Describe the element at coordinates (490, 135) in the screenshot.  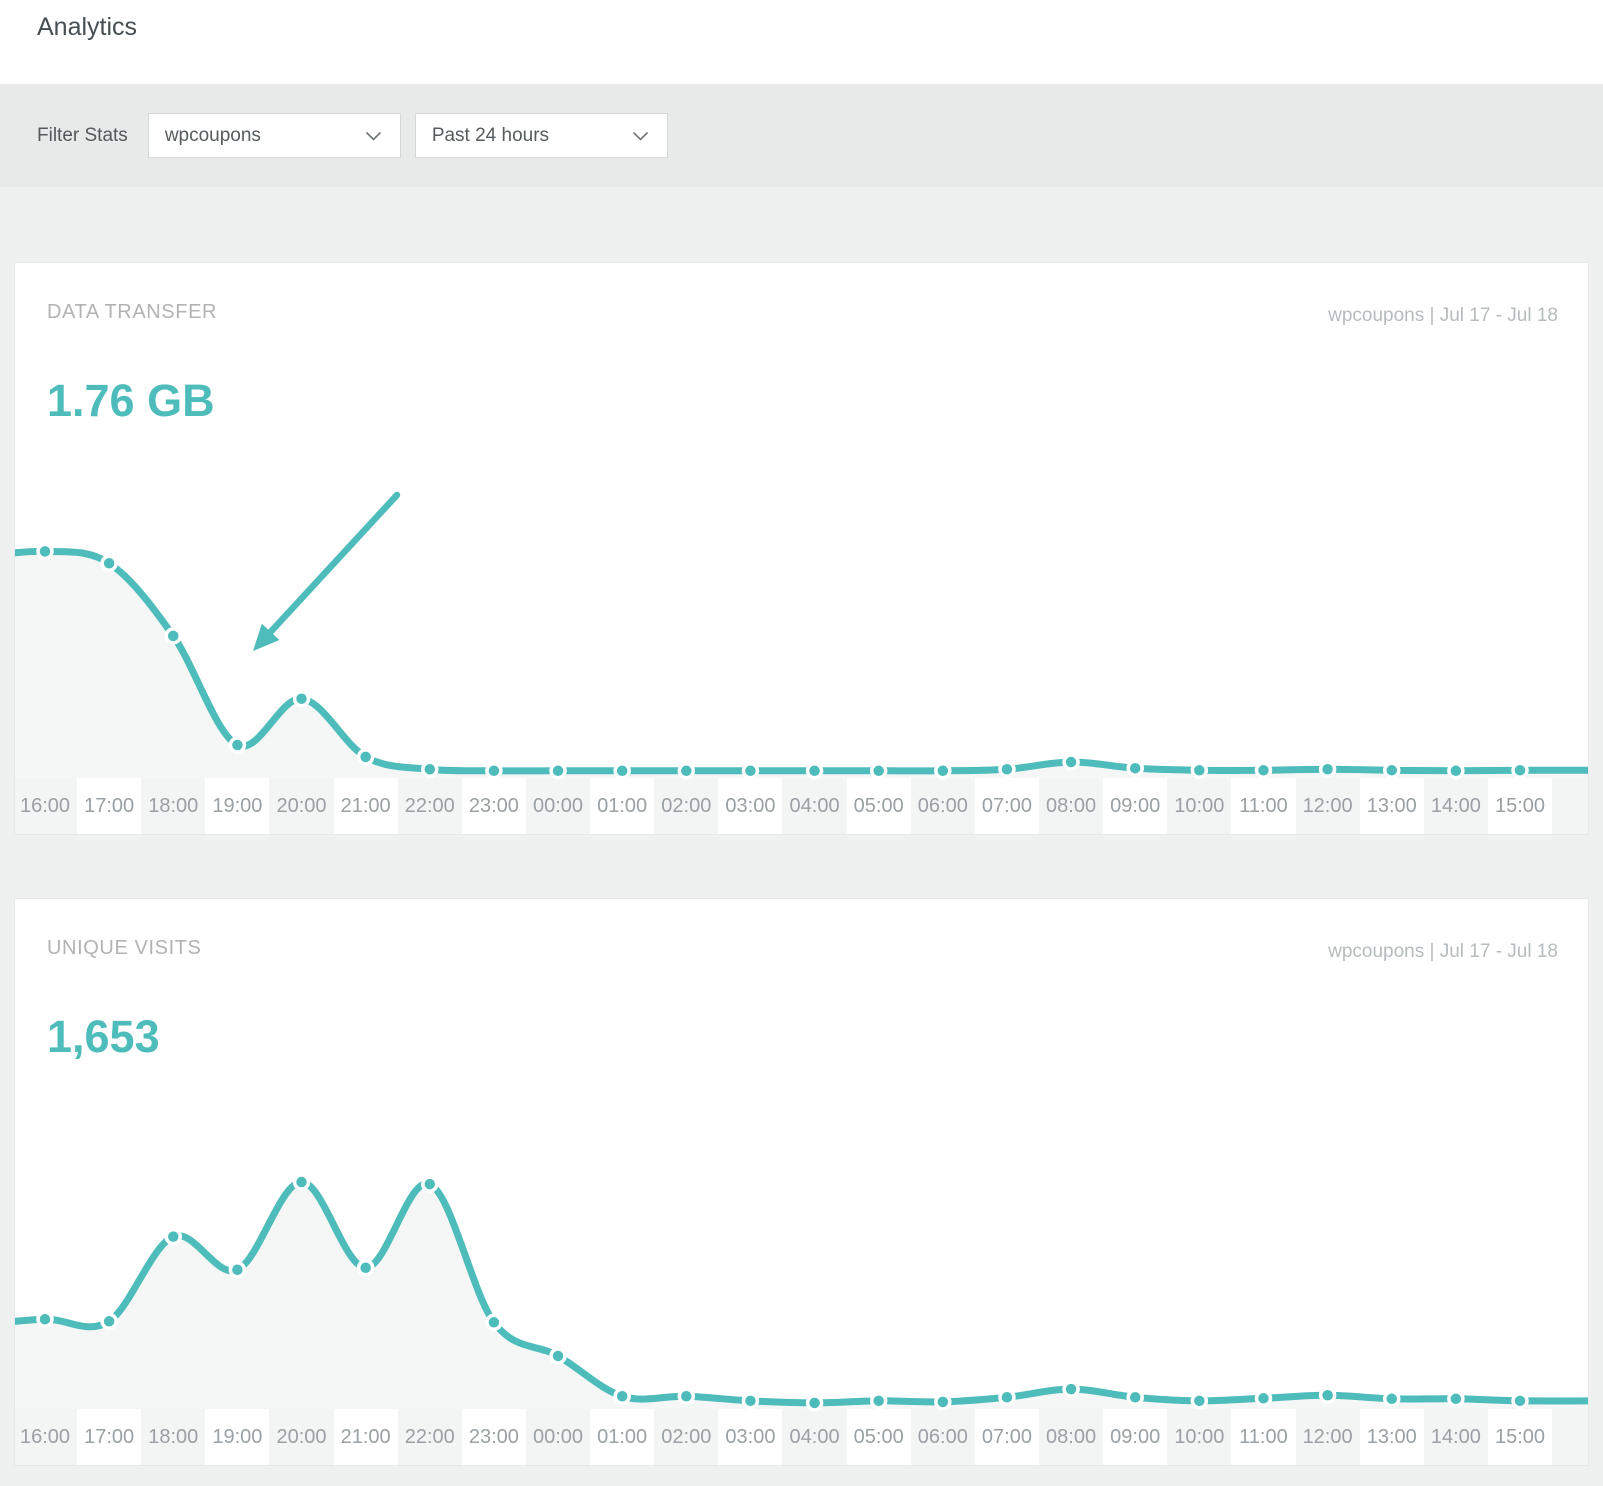
I see `time-range-value: Past 24 hours` at that location.